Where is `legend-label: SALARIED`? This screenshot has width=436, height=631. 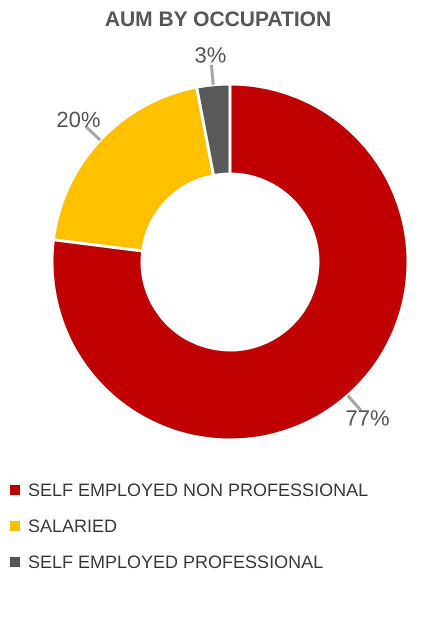 legend-label: SALARIED is located at coordinates (73, 526).